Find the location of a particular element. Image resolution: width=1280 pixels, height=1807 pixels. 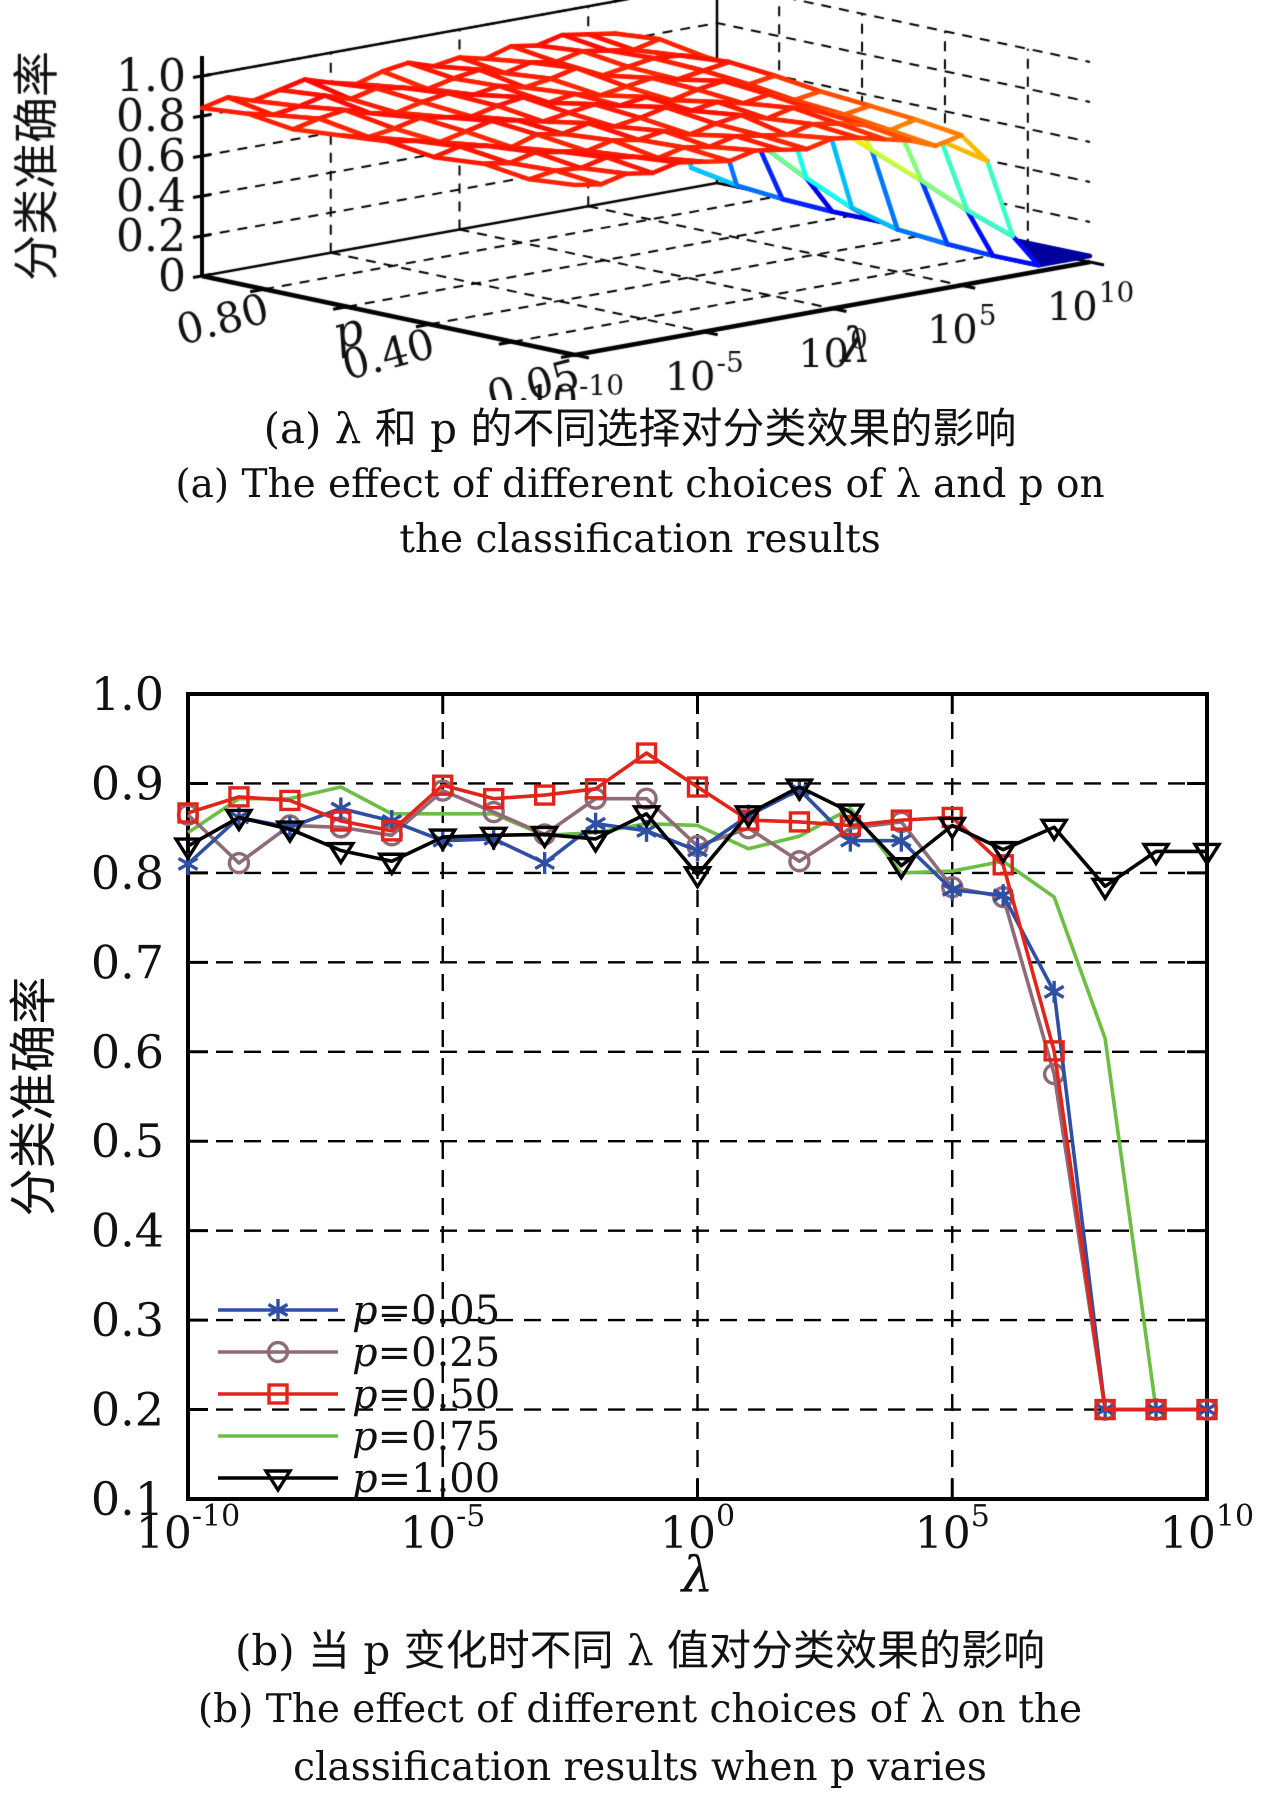

y-tick-label: 0.9 is located at coordinates (127, 783).